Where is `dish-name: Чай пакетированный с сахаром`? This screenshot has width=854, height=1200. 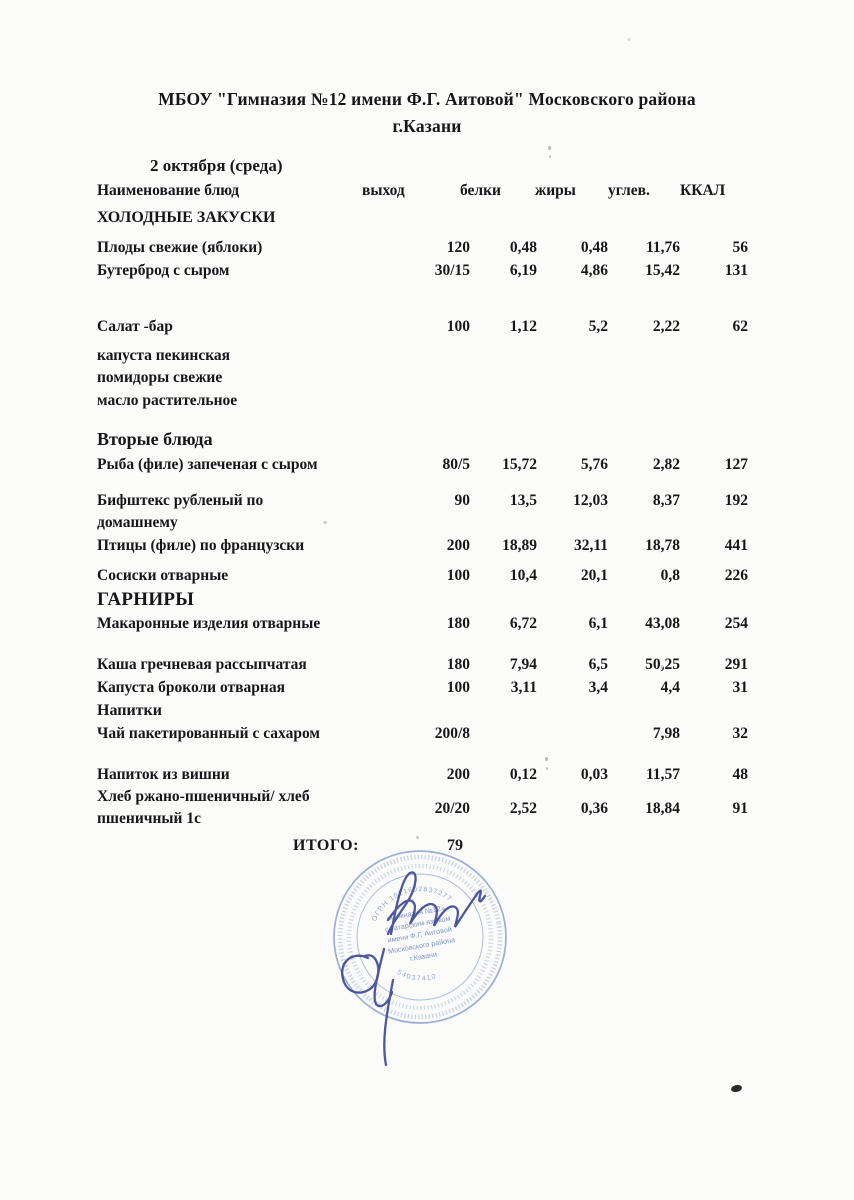
dish-name: Чай пакетированный с сахаром is located at coordinates (208, 734).